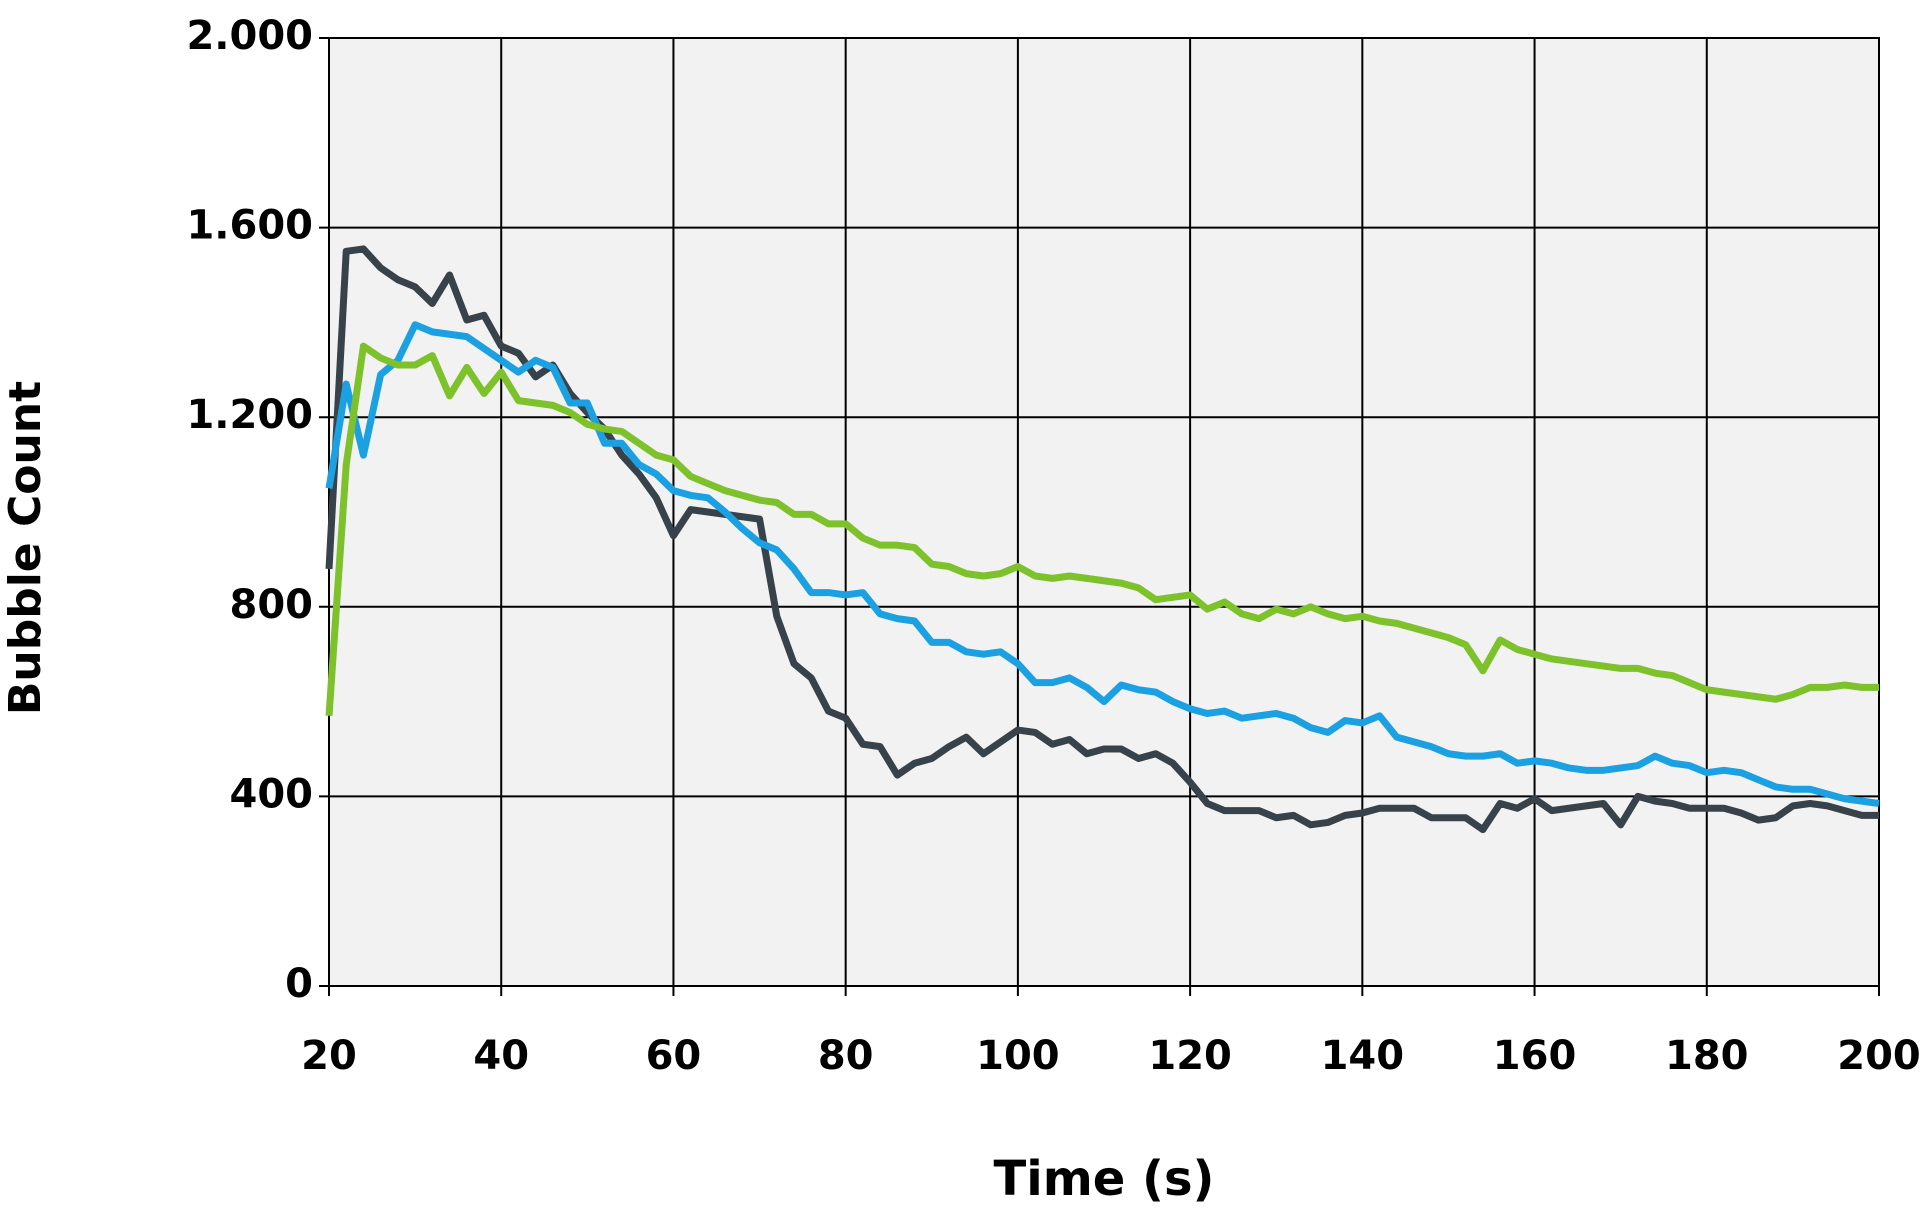 This screenshot has width=1920, height=1212. Describe the element at coordinates (299, 984) in the screenshot. I see `y-tick-label: 0` at that location.